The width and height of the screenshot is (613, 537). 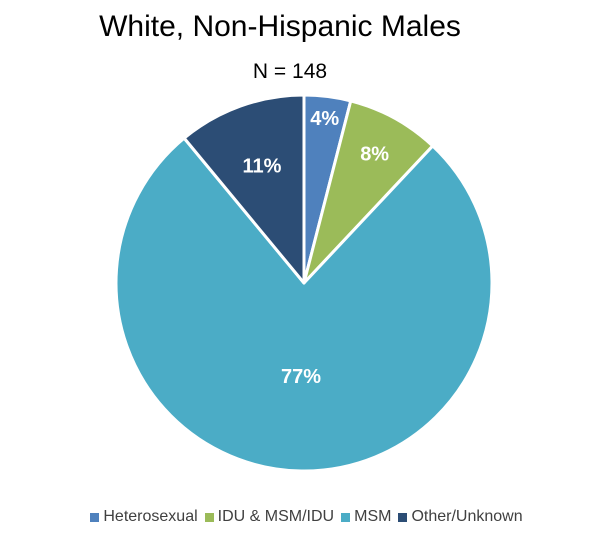 I want to click on data-label: 8%, so click(x=374, y=154).